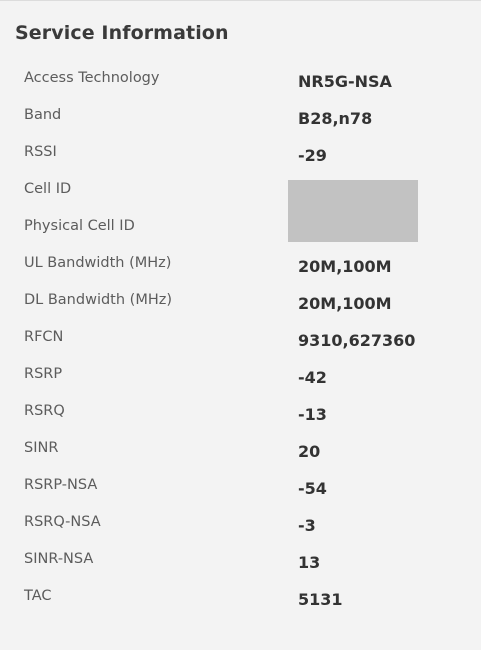 The height and width of the screenshot is (650, 481). What do you see at coordinates (309, 562) in the screenshot?
I see `sinr-nsa-value: 13` at bounding box center [309, 562].